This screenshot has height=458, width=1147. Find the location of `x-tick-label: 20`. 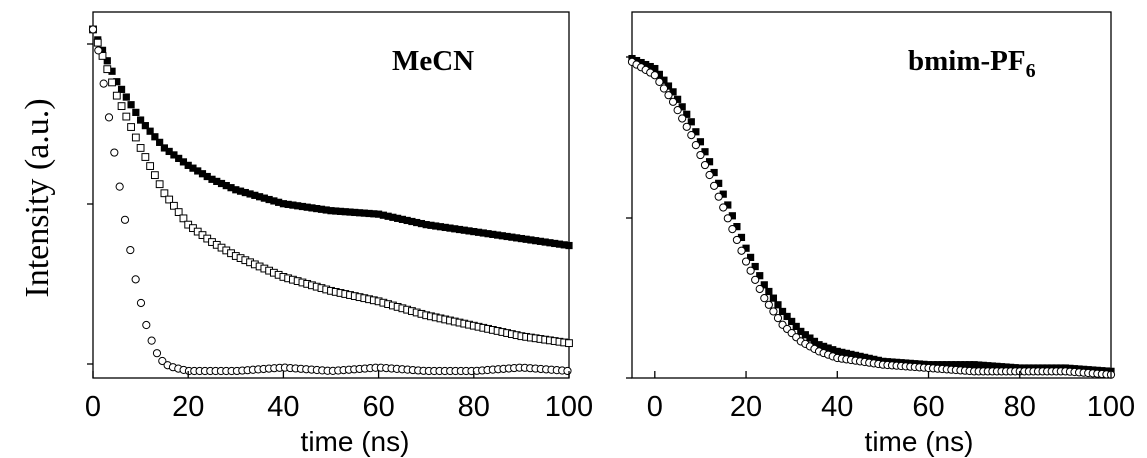

x-tick-label: 20 is located at coordinates (188, 407).